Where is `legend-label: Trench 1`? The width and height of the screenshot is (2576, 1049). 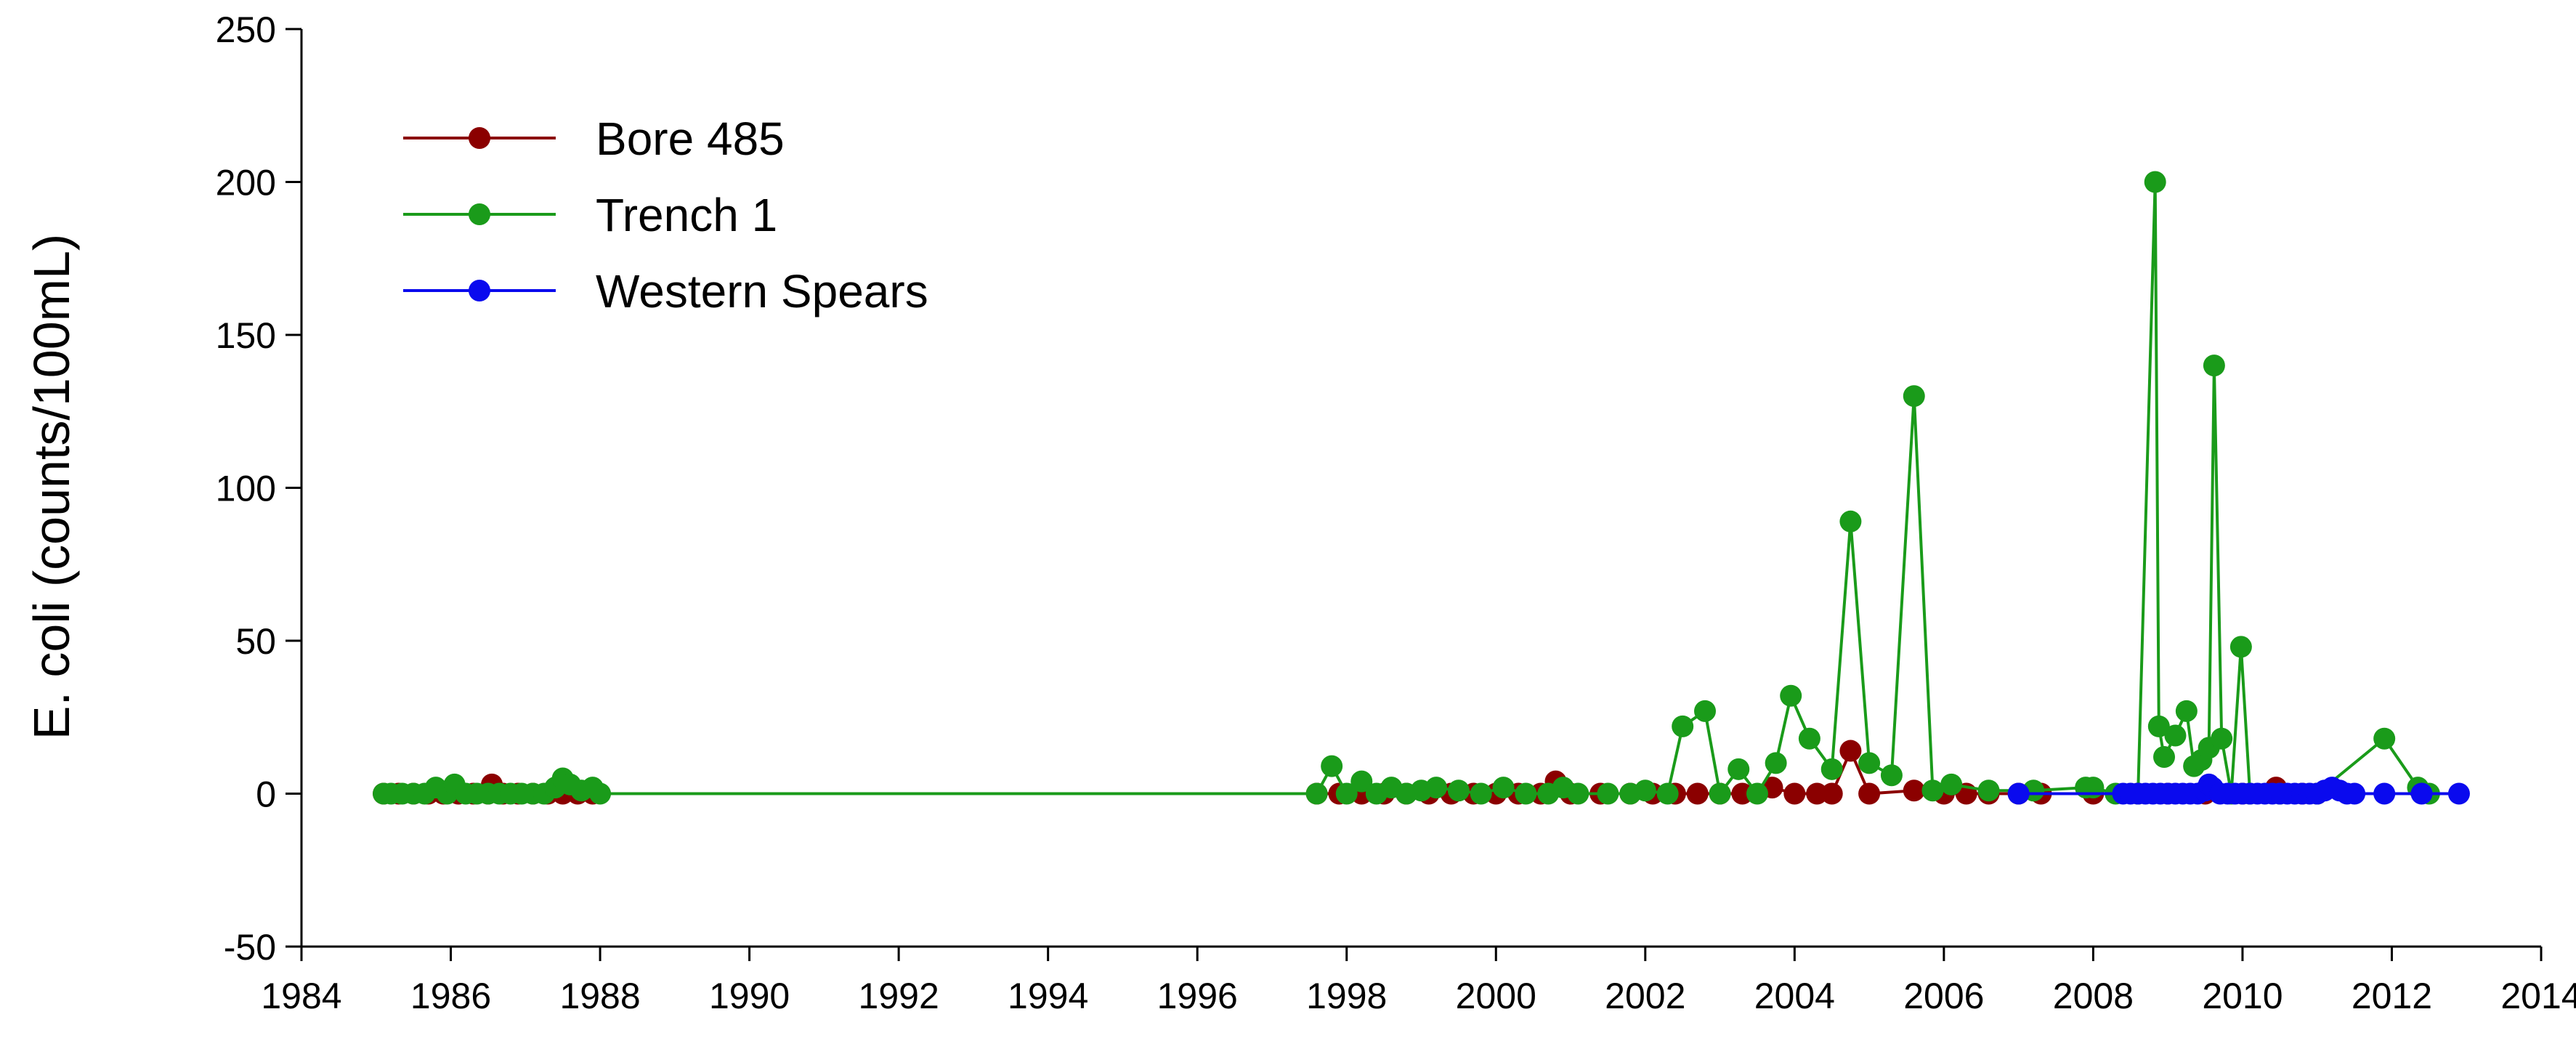
legend-label: Trench 1 is located at coordinates (686, 215).